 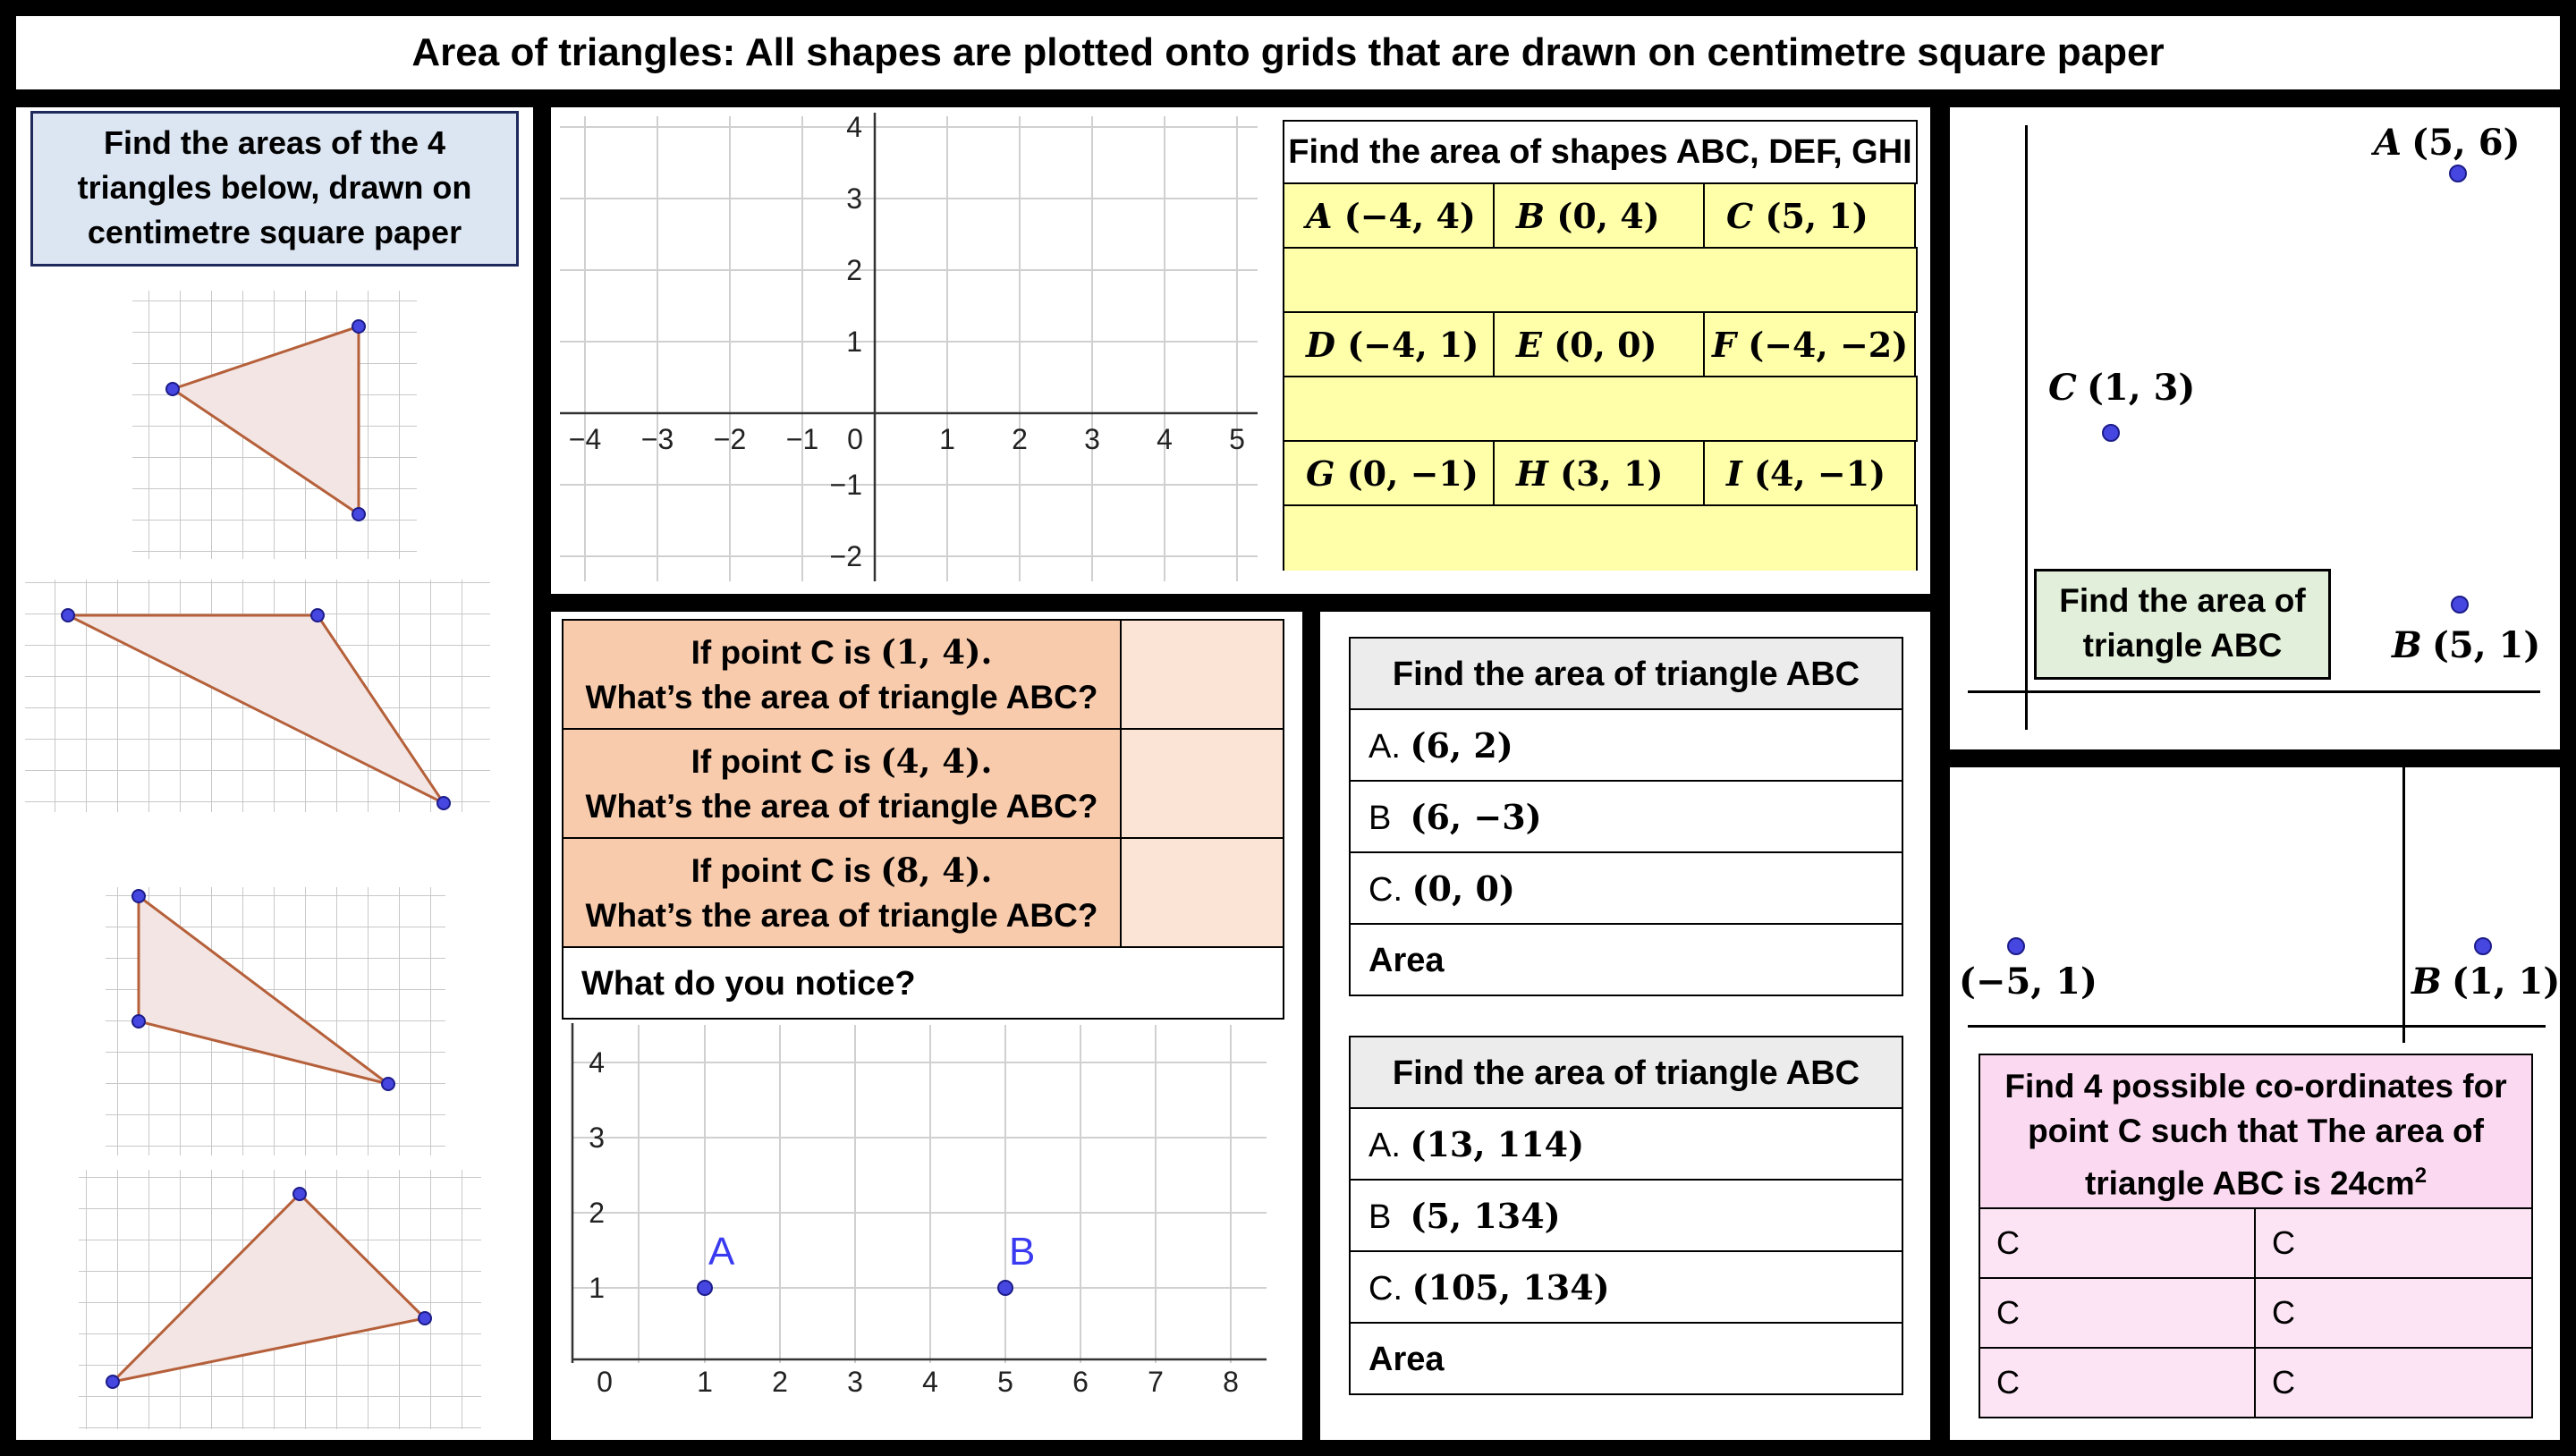 I want to click on coordinate-point-name: E, so click(x=1535, y=345).